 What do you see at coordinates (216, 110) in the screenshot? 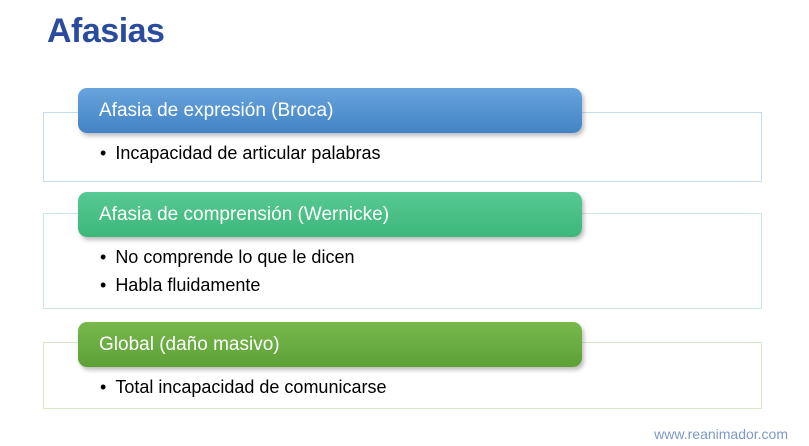
I see `section-header-label: Afasia de expresión (Broca)` at bounding box center [216, 110].